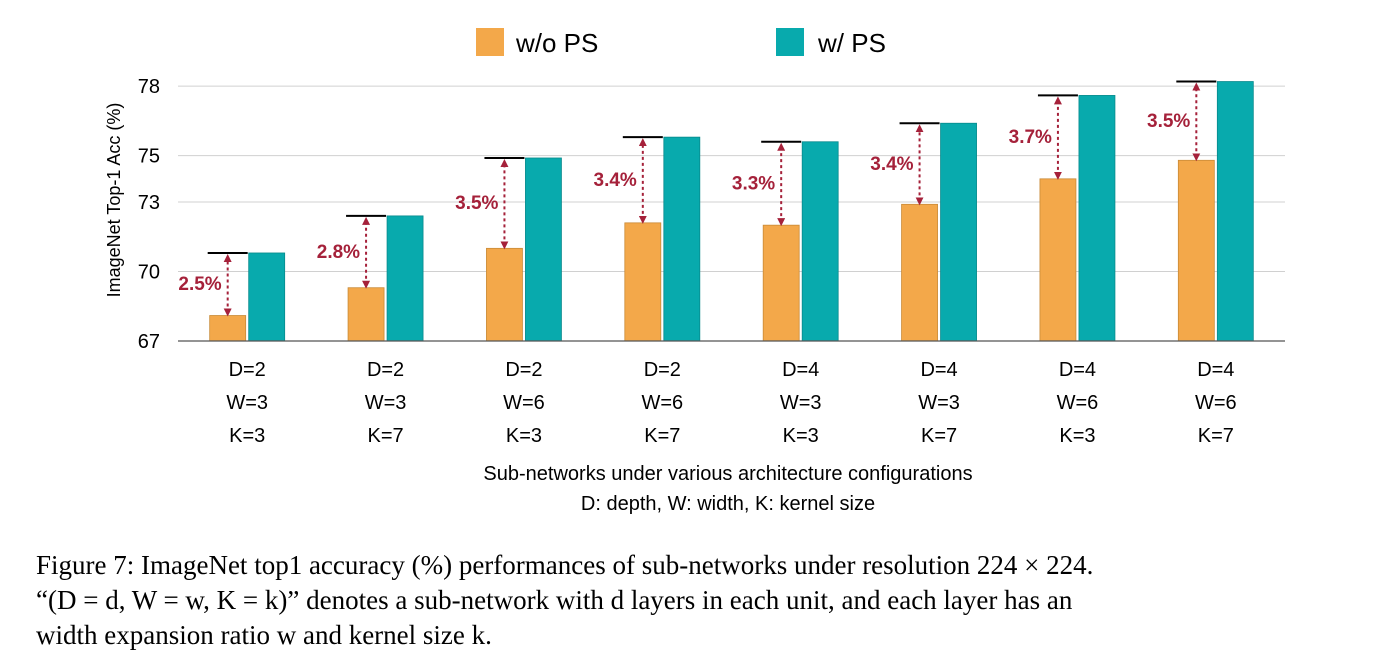 Image resolution: width=1382 pixels, height=668 pixels. What do you see at coordinates (338, 252) in the screenshot?
I see `gain-label: 2.8%` at bounding box center [338, 252].